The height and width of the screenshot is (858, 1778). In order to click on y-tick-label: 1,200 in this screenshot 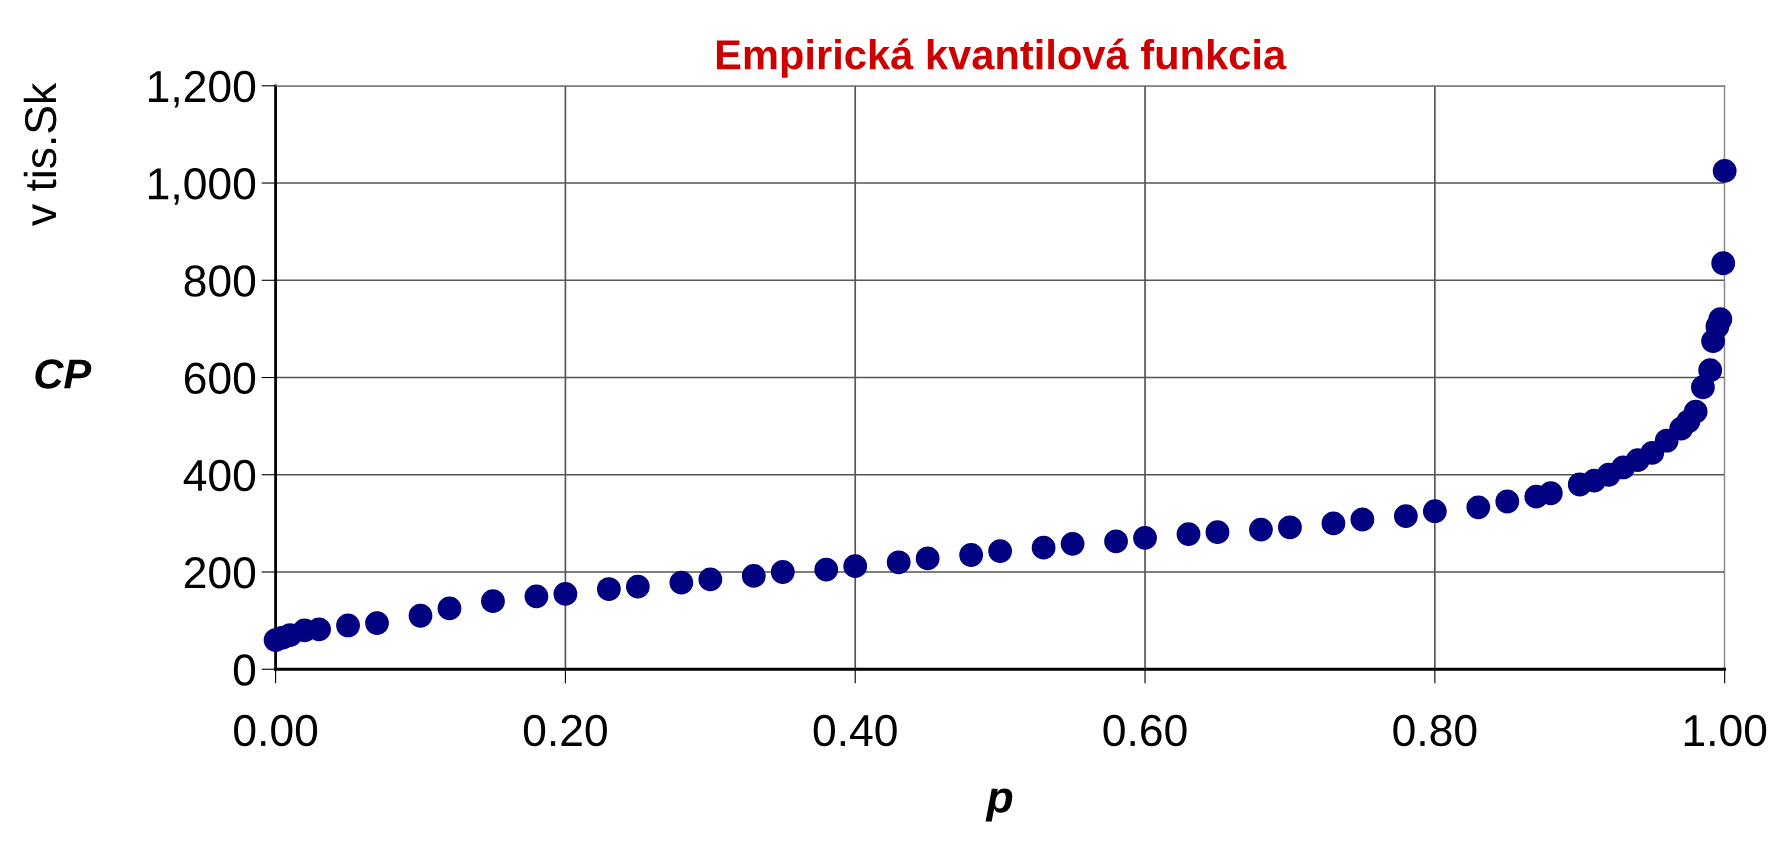, I will do `click(202, 89)`.